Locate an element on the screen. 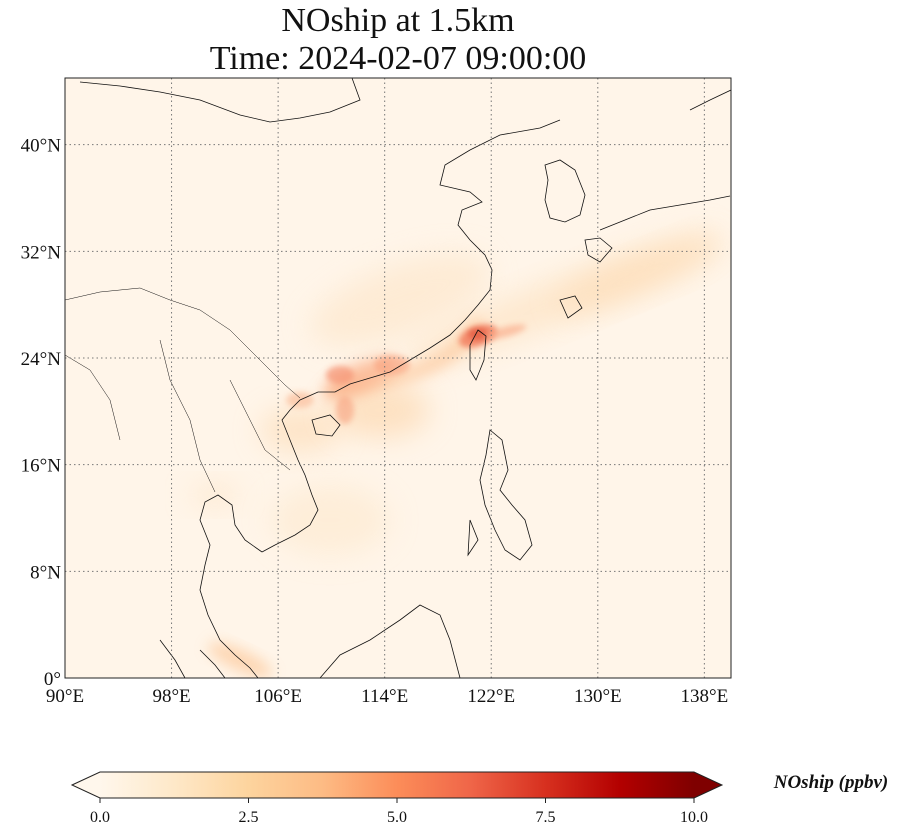  colorbar-tick-label: 10.0 is located at coordinates (694, 817).